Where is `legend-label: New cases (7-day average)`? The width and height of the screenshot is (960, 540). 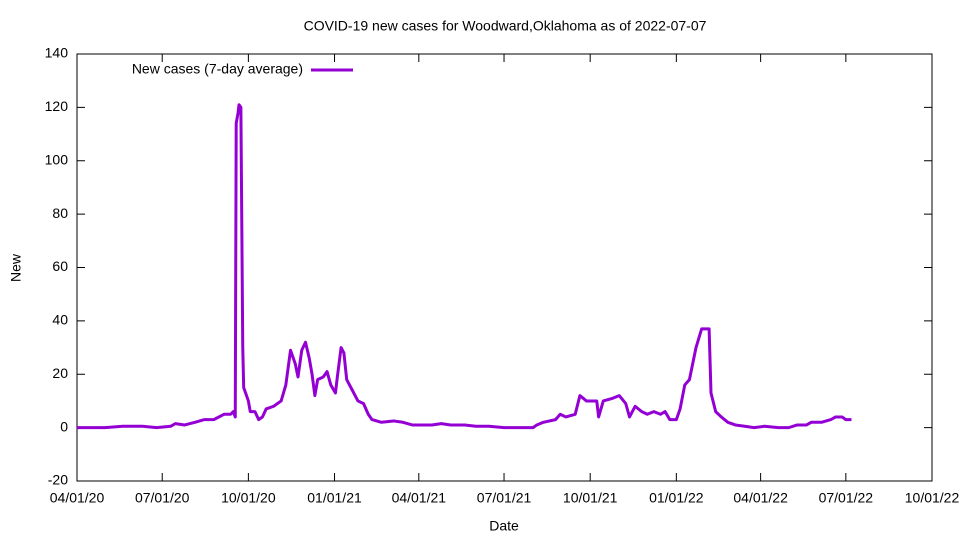 legend-label: New cases (7-day average) is located at coordinates (217, 69).